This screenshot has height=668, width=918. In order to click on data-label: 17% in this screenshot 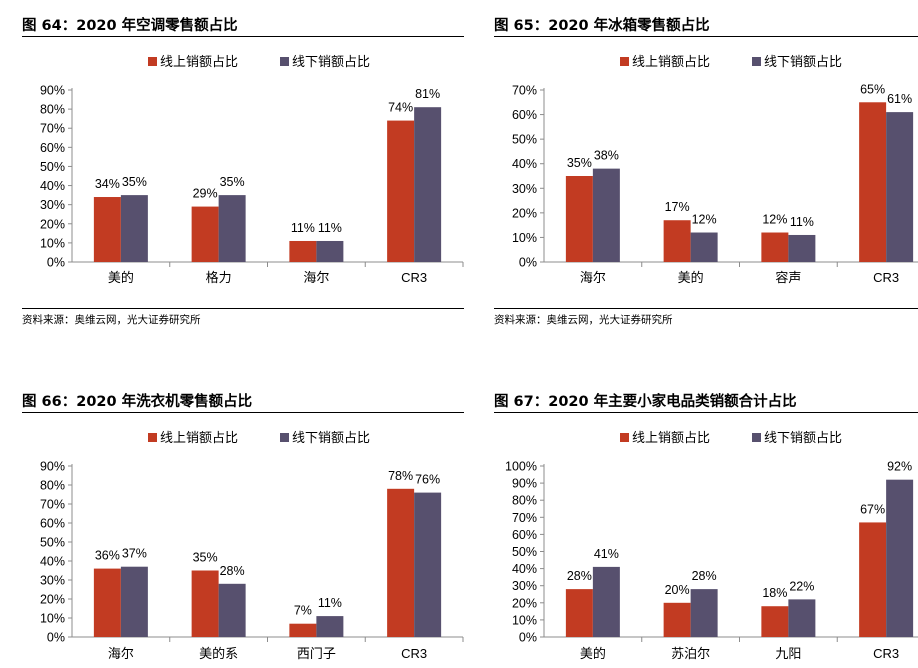, I will do `click(677, 207)`.